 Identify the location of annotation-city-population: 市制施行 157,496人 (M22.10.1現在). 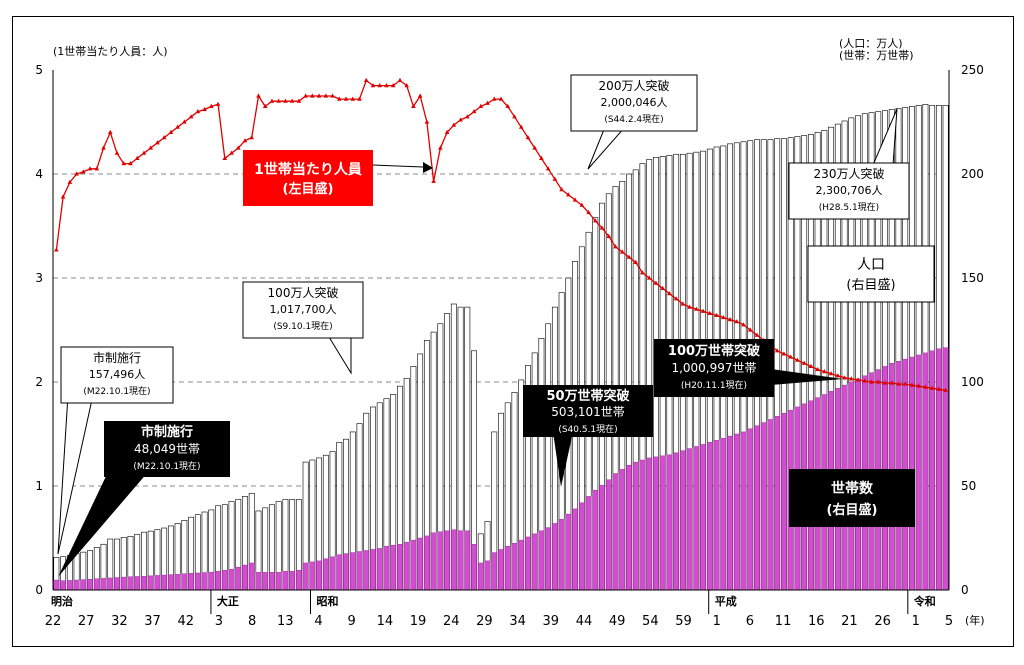
(115, 450).